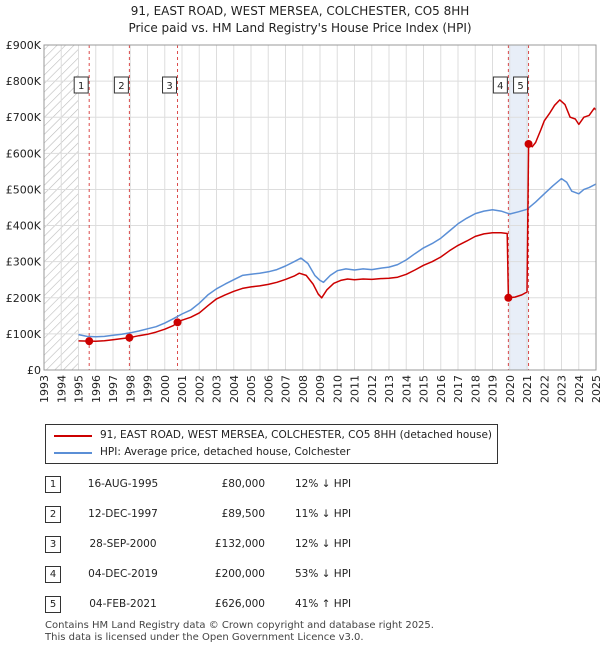 This screenshot has height=650, width=600. I want to click on transaction-price: £80,000, so click(243, 484).